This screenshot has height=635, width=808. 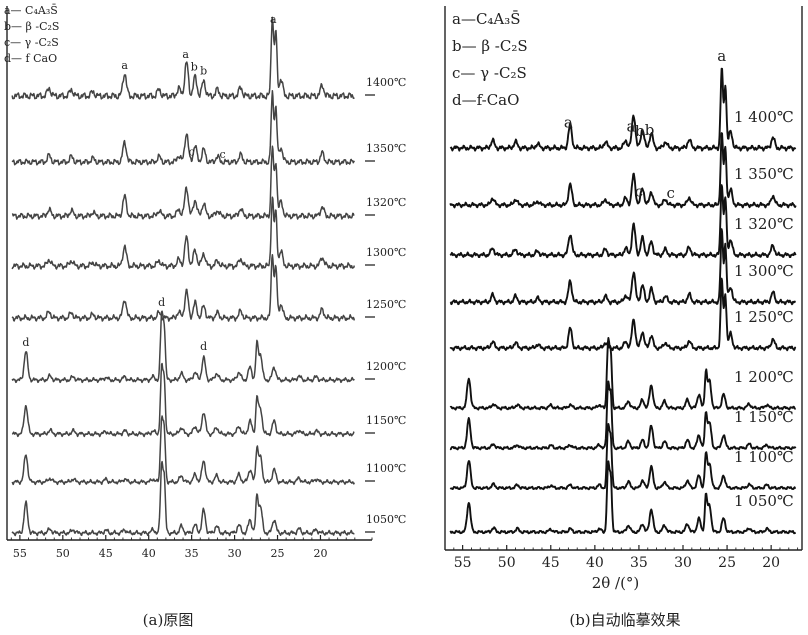 I want to click on temperature-label: 1 250℃, so click(x=764, y=317).